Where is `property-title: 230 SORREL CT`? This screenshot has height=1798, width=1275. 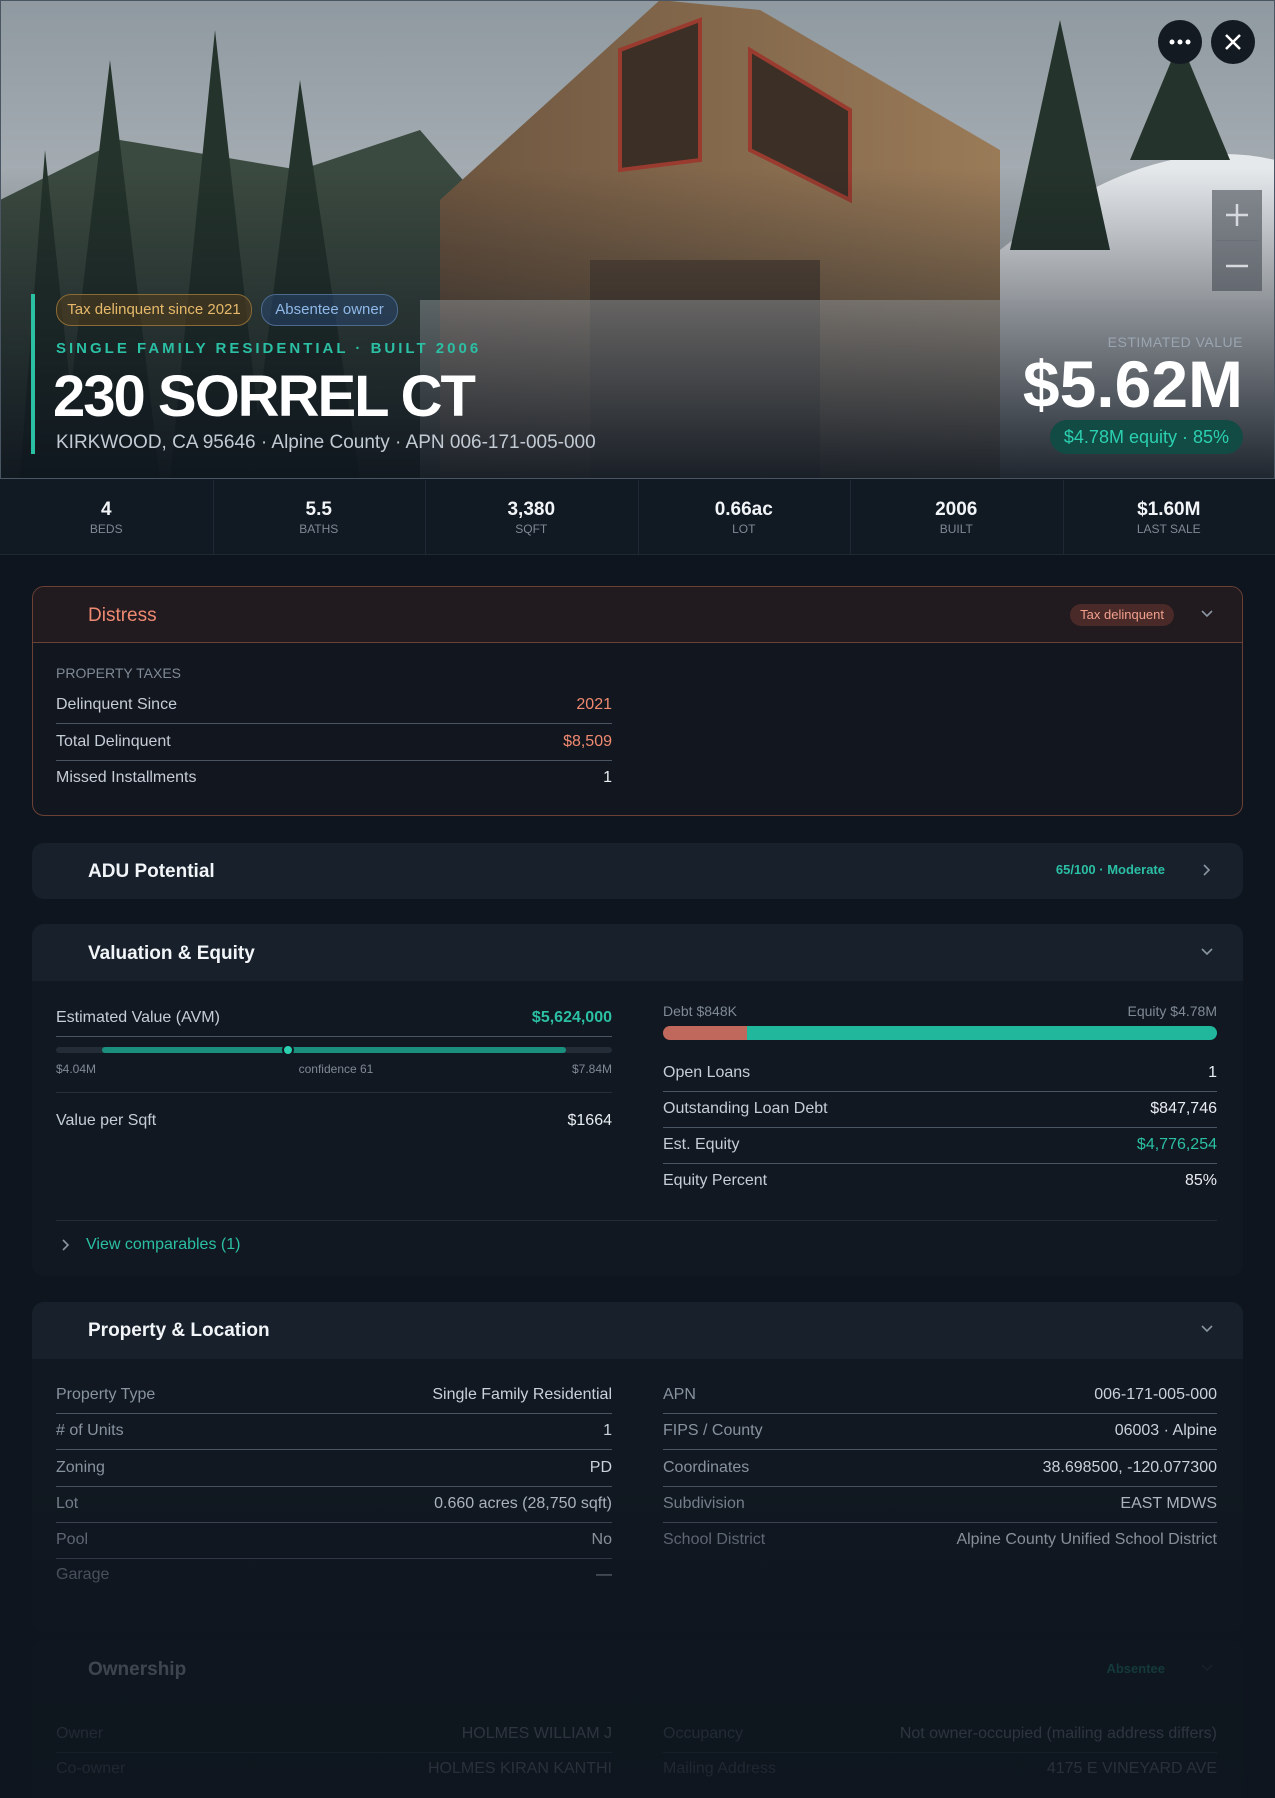
property-title: 230 SORREL CT is located at coordinates (264, 396).